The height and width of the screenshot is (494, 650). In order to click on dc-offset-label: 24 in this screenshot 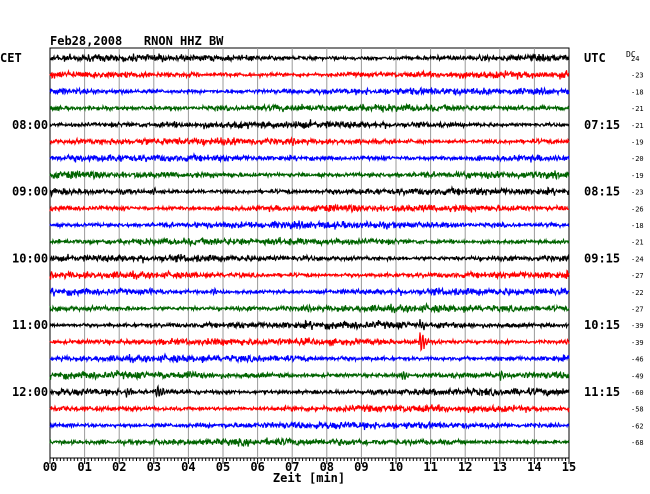, I will do `click(635, 59)`.